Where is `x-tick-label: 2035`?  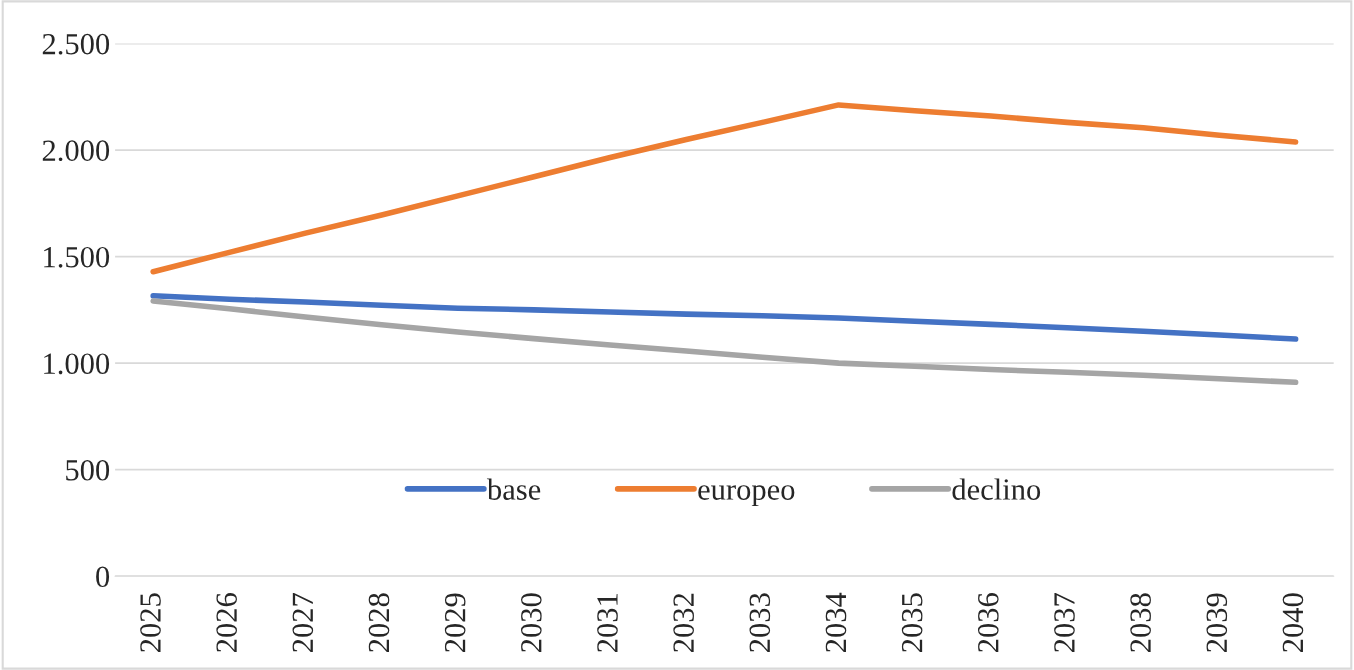
x-tick-label: 2035 is located at coordinates (912, 622).